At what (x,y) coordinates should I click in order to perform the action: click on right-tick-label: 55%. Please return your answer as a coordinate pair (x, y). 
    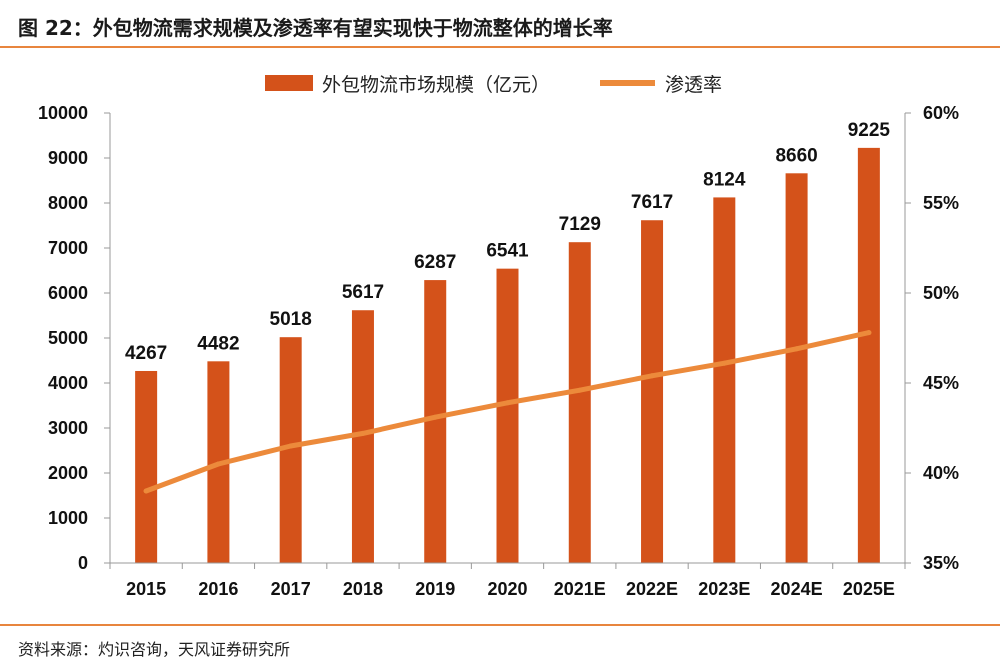
    Looking at the image, I should click on (941, 203).